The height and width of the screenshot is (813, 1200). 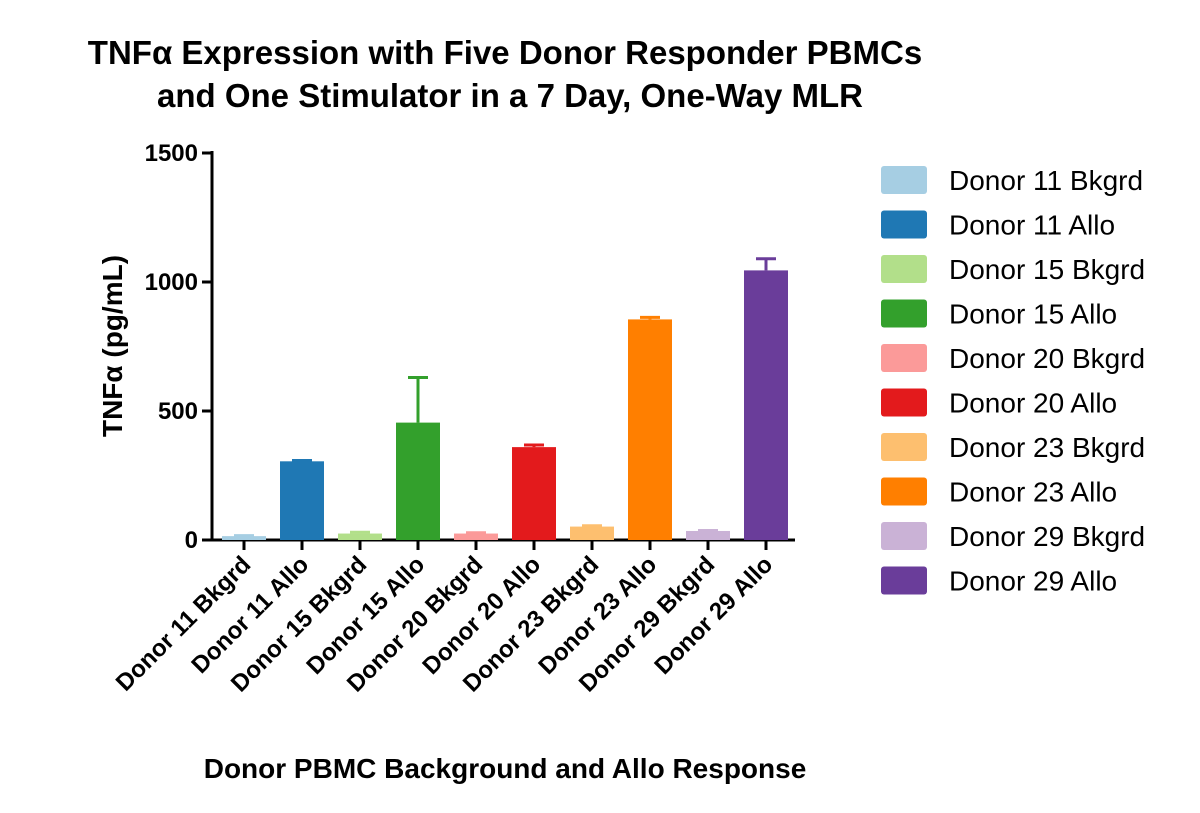 What do you see at coordinates (1032, 225) in the screenshot?
I see `legend-label: Donor 11 Allo` at bounding box center [1032, 225].